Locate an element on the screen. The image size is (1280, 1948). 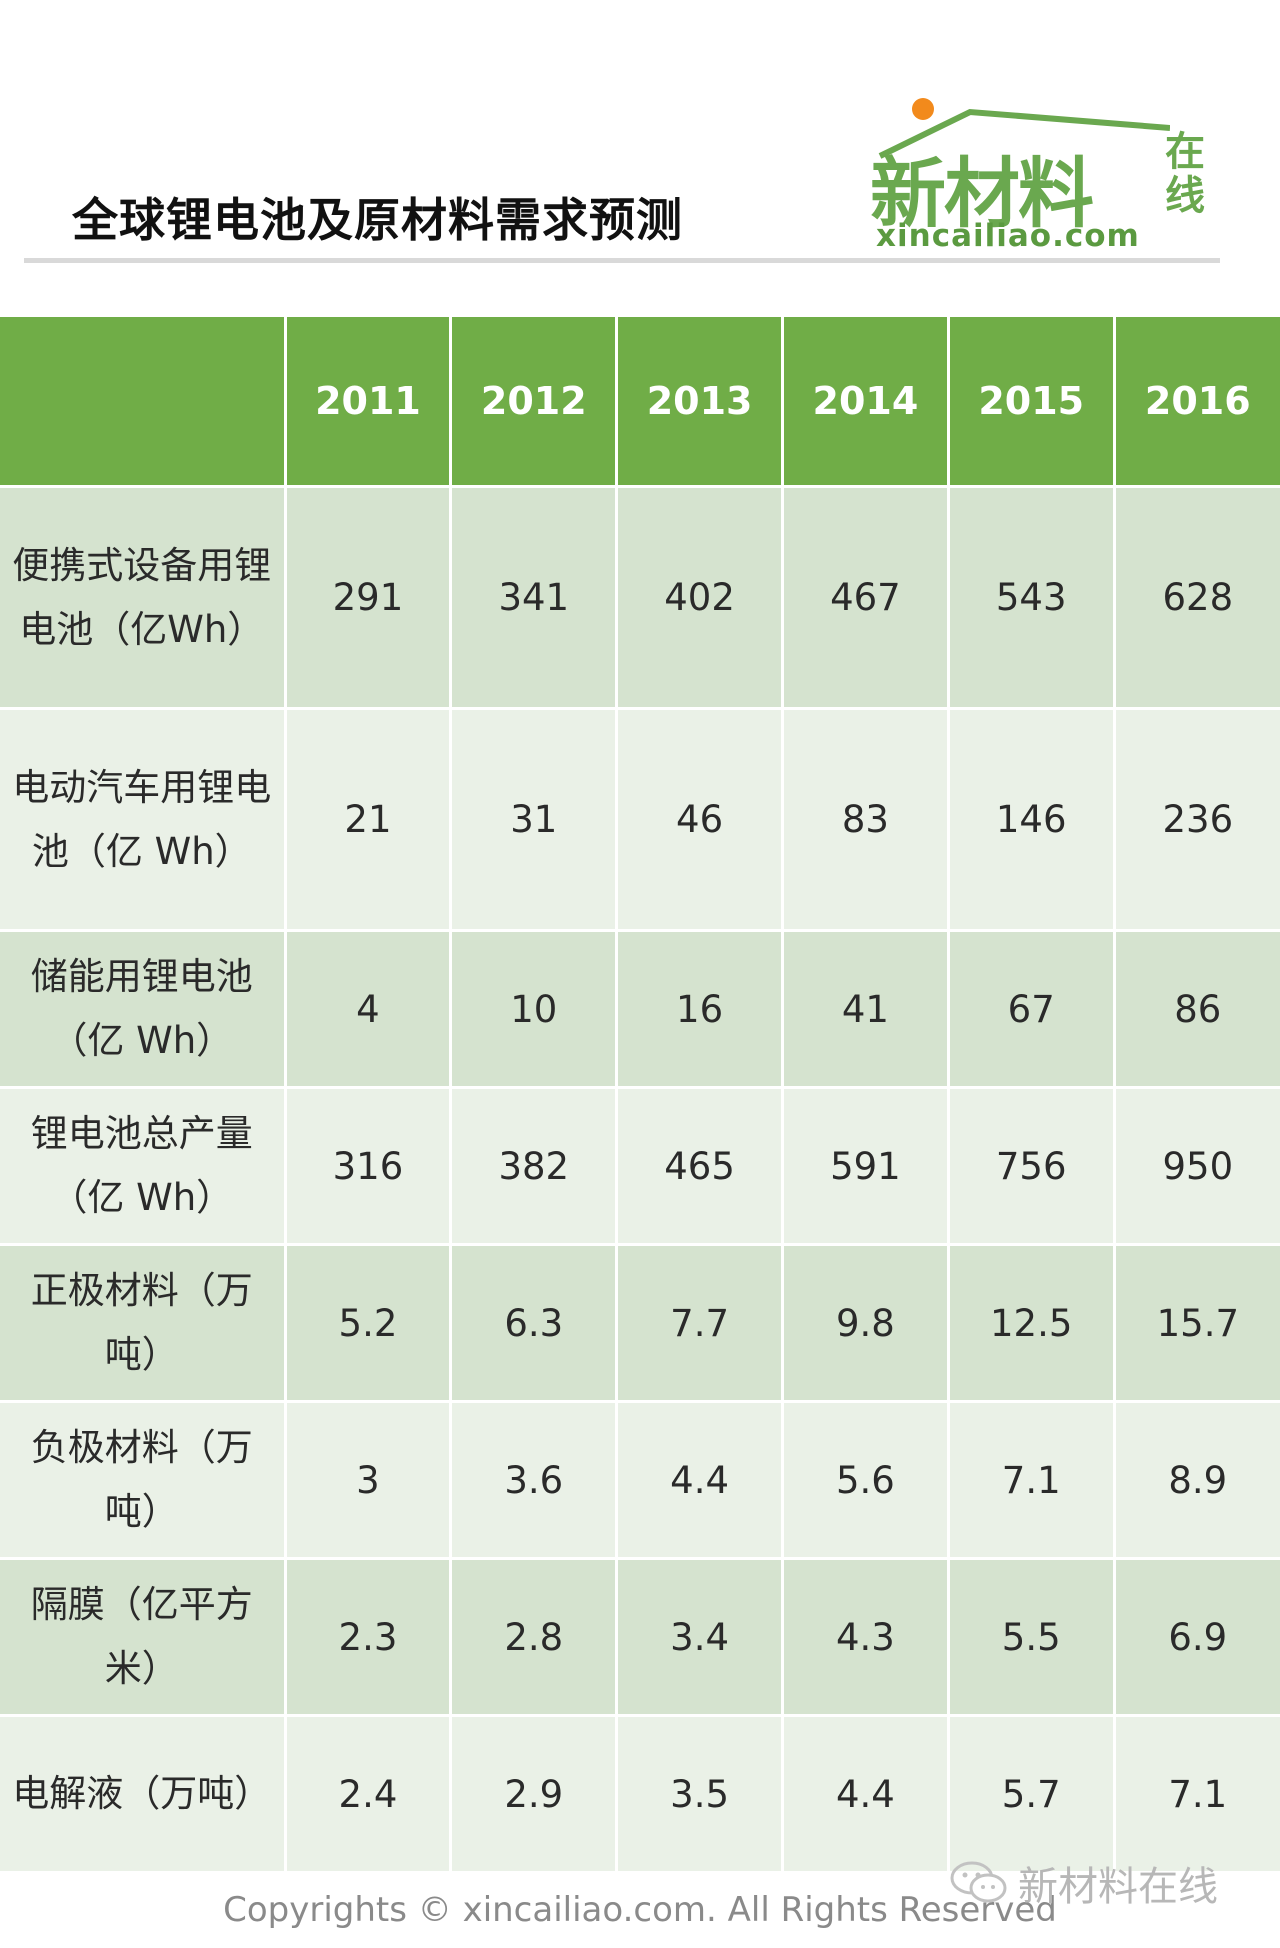
table-row: 电解液（万吨） 2.4 2.9 3.5 4.4 5.7 7.1 is located at coordinates (640, 1794).